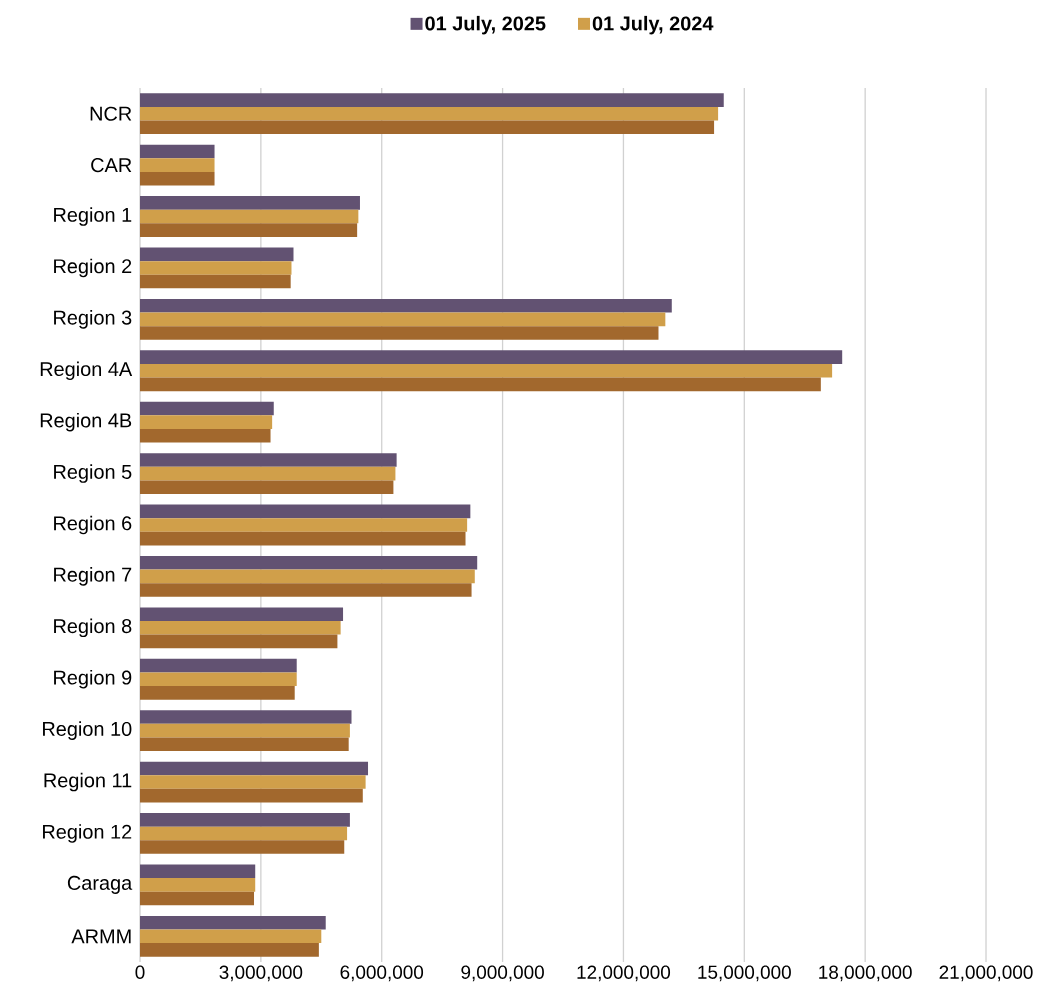 The height and width of the screenshot is (1007, 1043). What do you see at coordinates (986, 973) in the screenshot?
I see `x-tick-label: 21,000,000` at bounding box center [986, 973].